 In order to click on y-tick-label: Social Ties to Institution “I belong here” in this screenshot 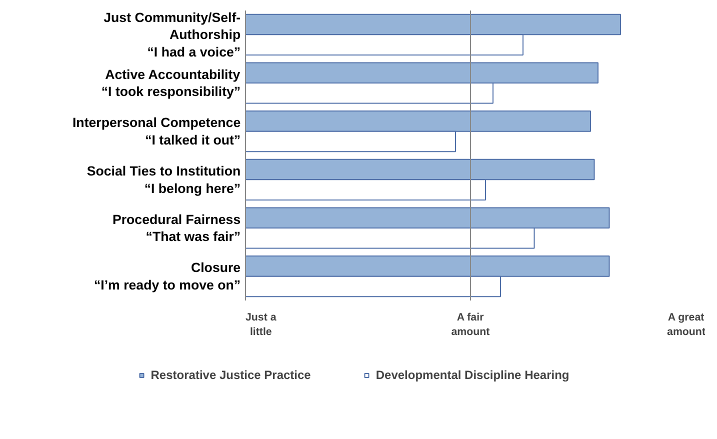, I will do `click(163, 180)`.